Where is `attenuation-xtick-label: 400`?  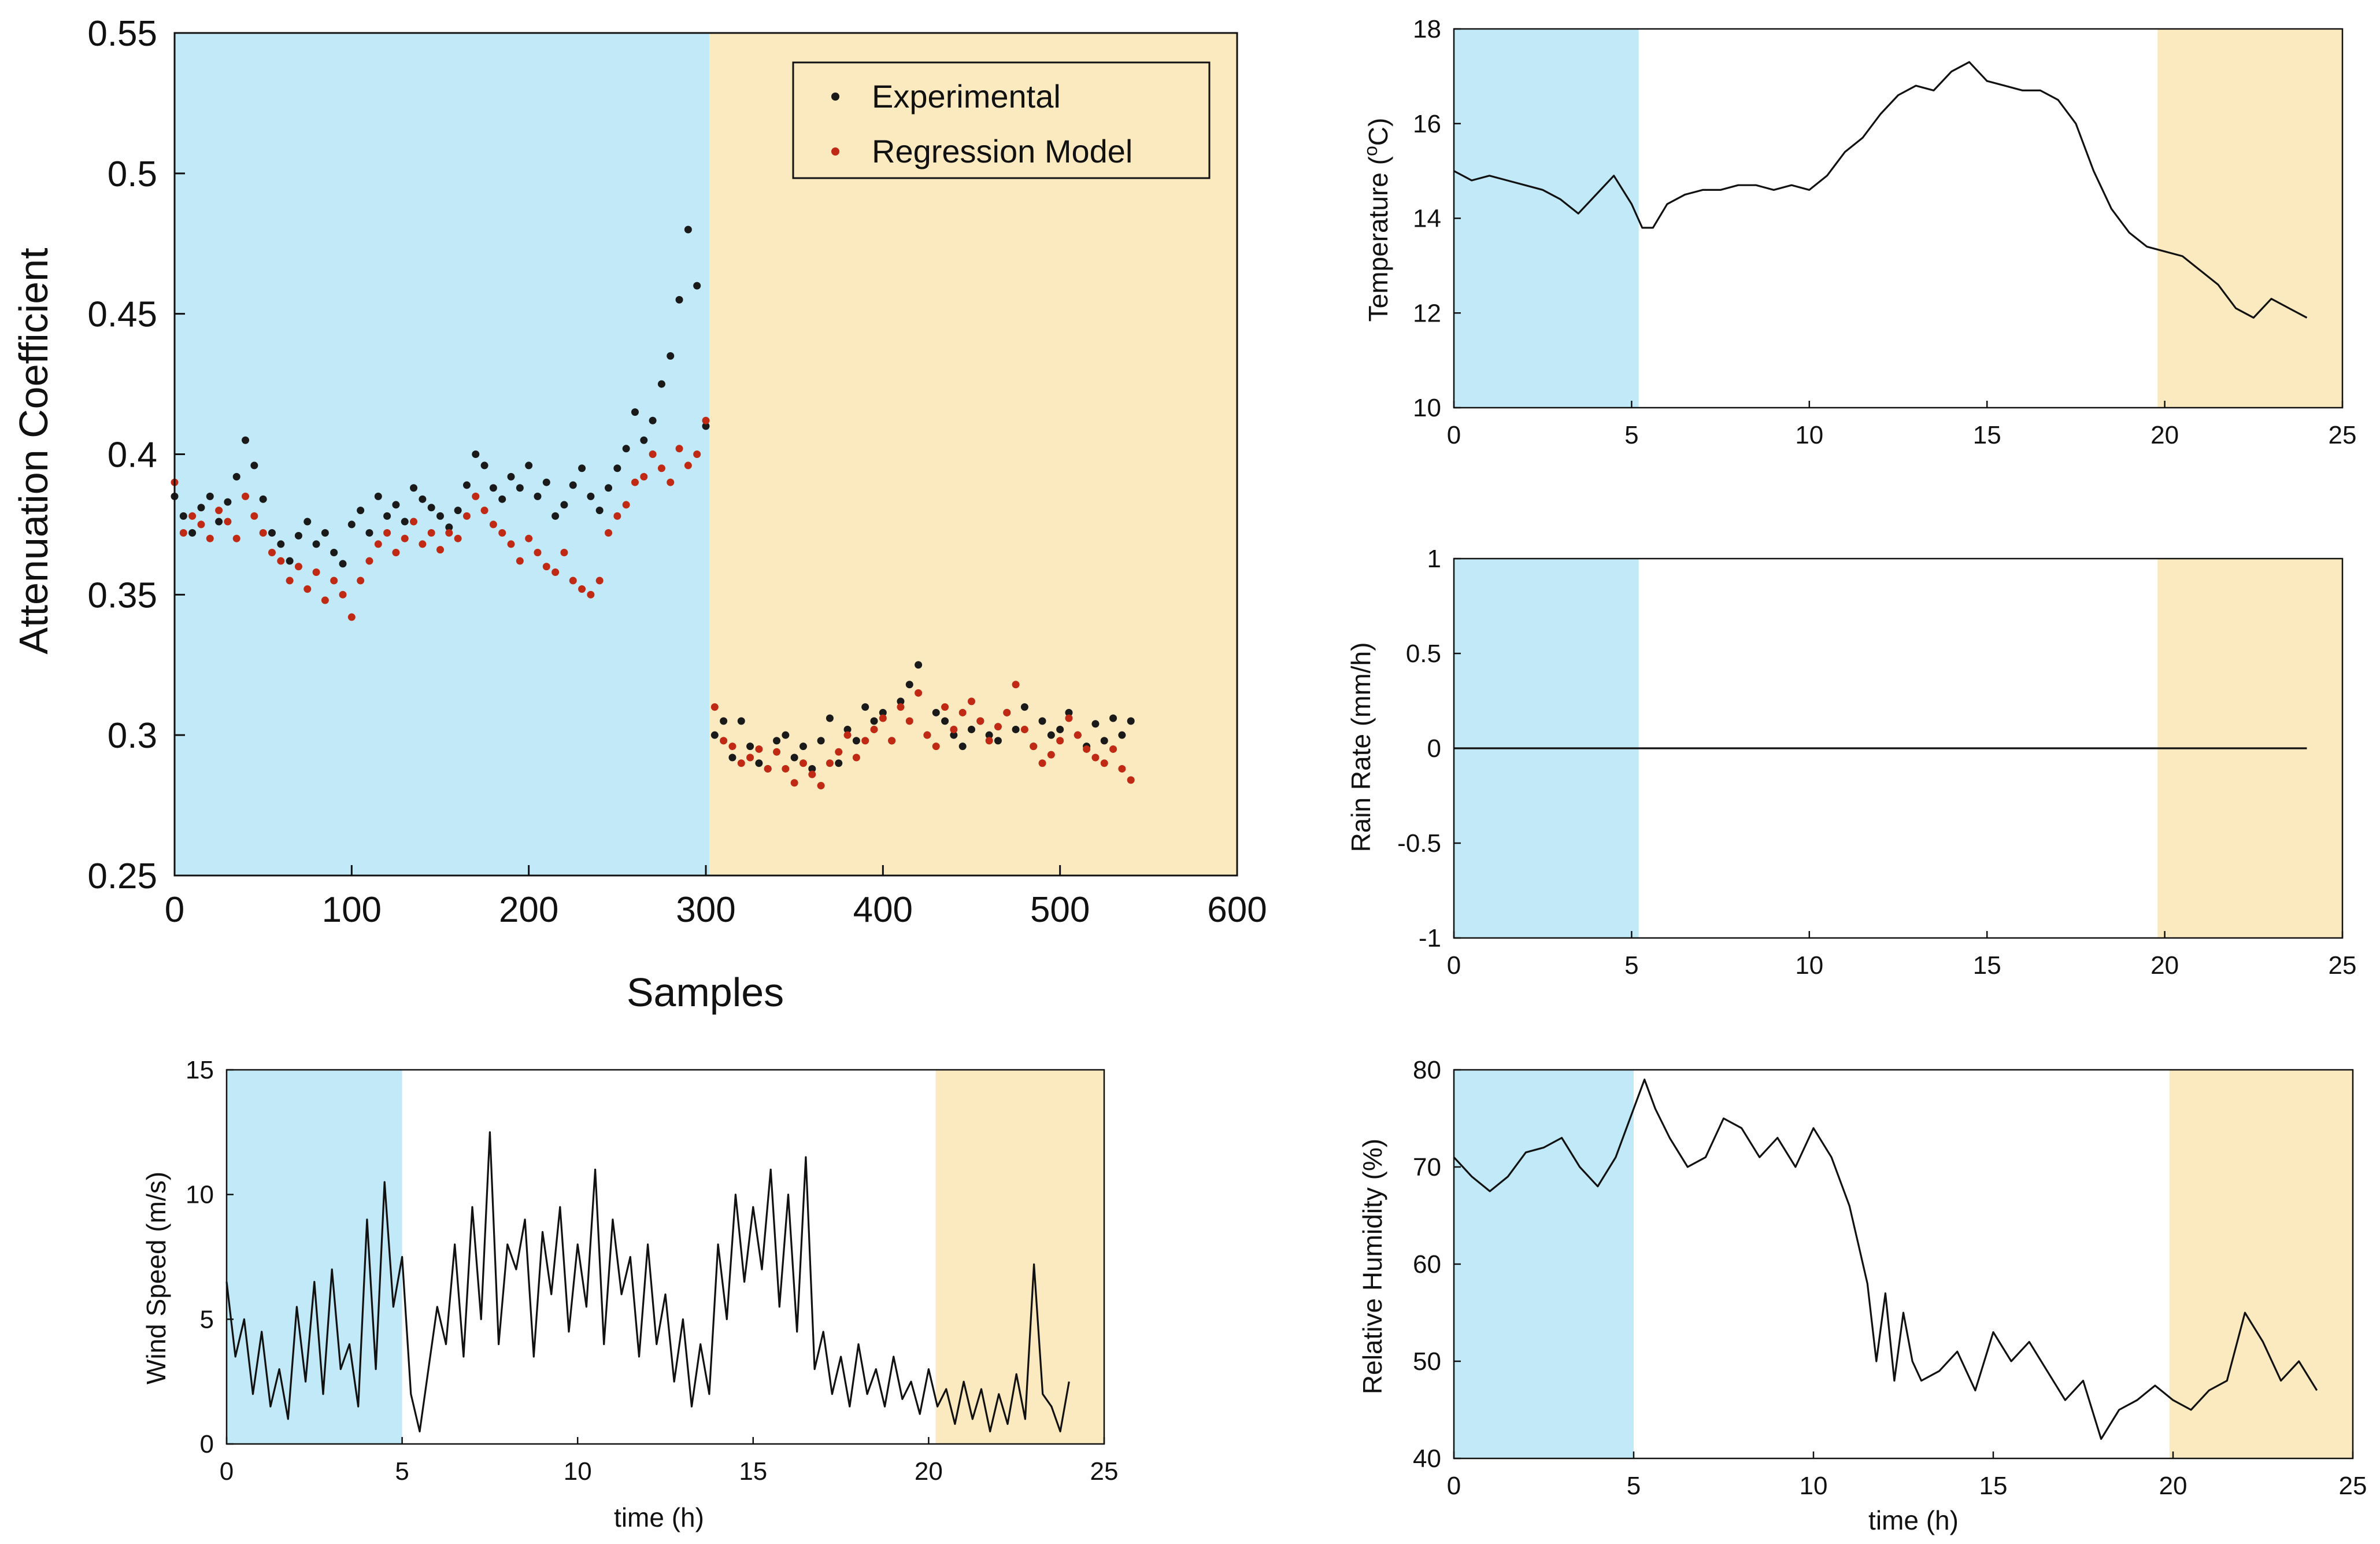
attenuation-xtick-label: 400 is located at coordinates (883, 910).